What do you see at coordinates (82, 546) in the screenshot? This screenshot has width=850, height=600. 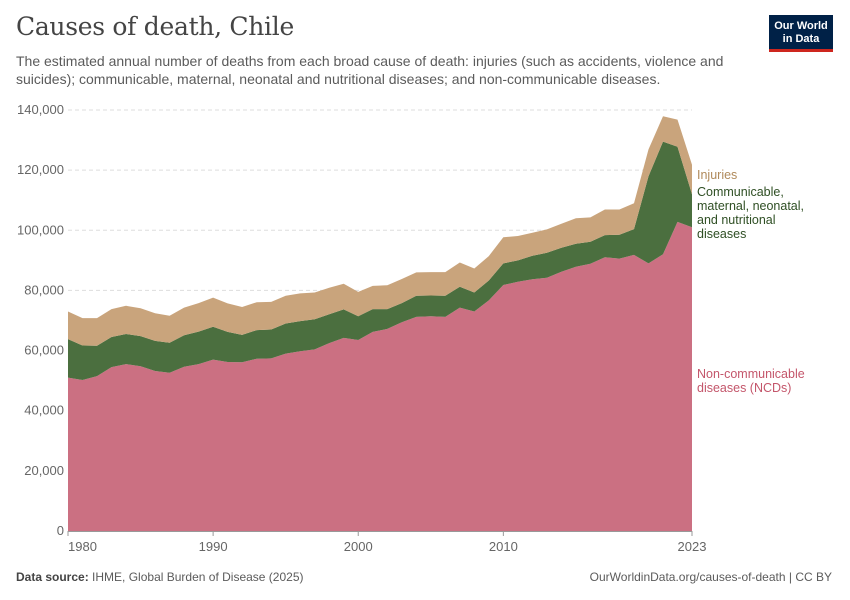 I see `x-tick-label: 1980` at bounding box center [82, 546].